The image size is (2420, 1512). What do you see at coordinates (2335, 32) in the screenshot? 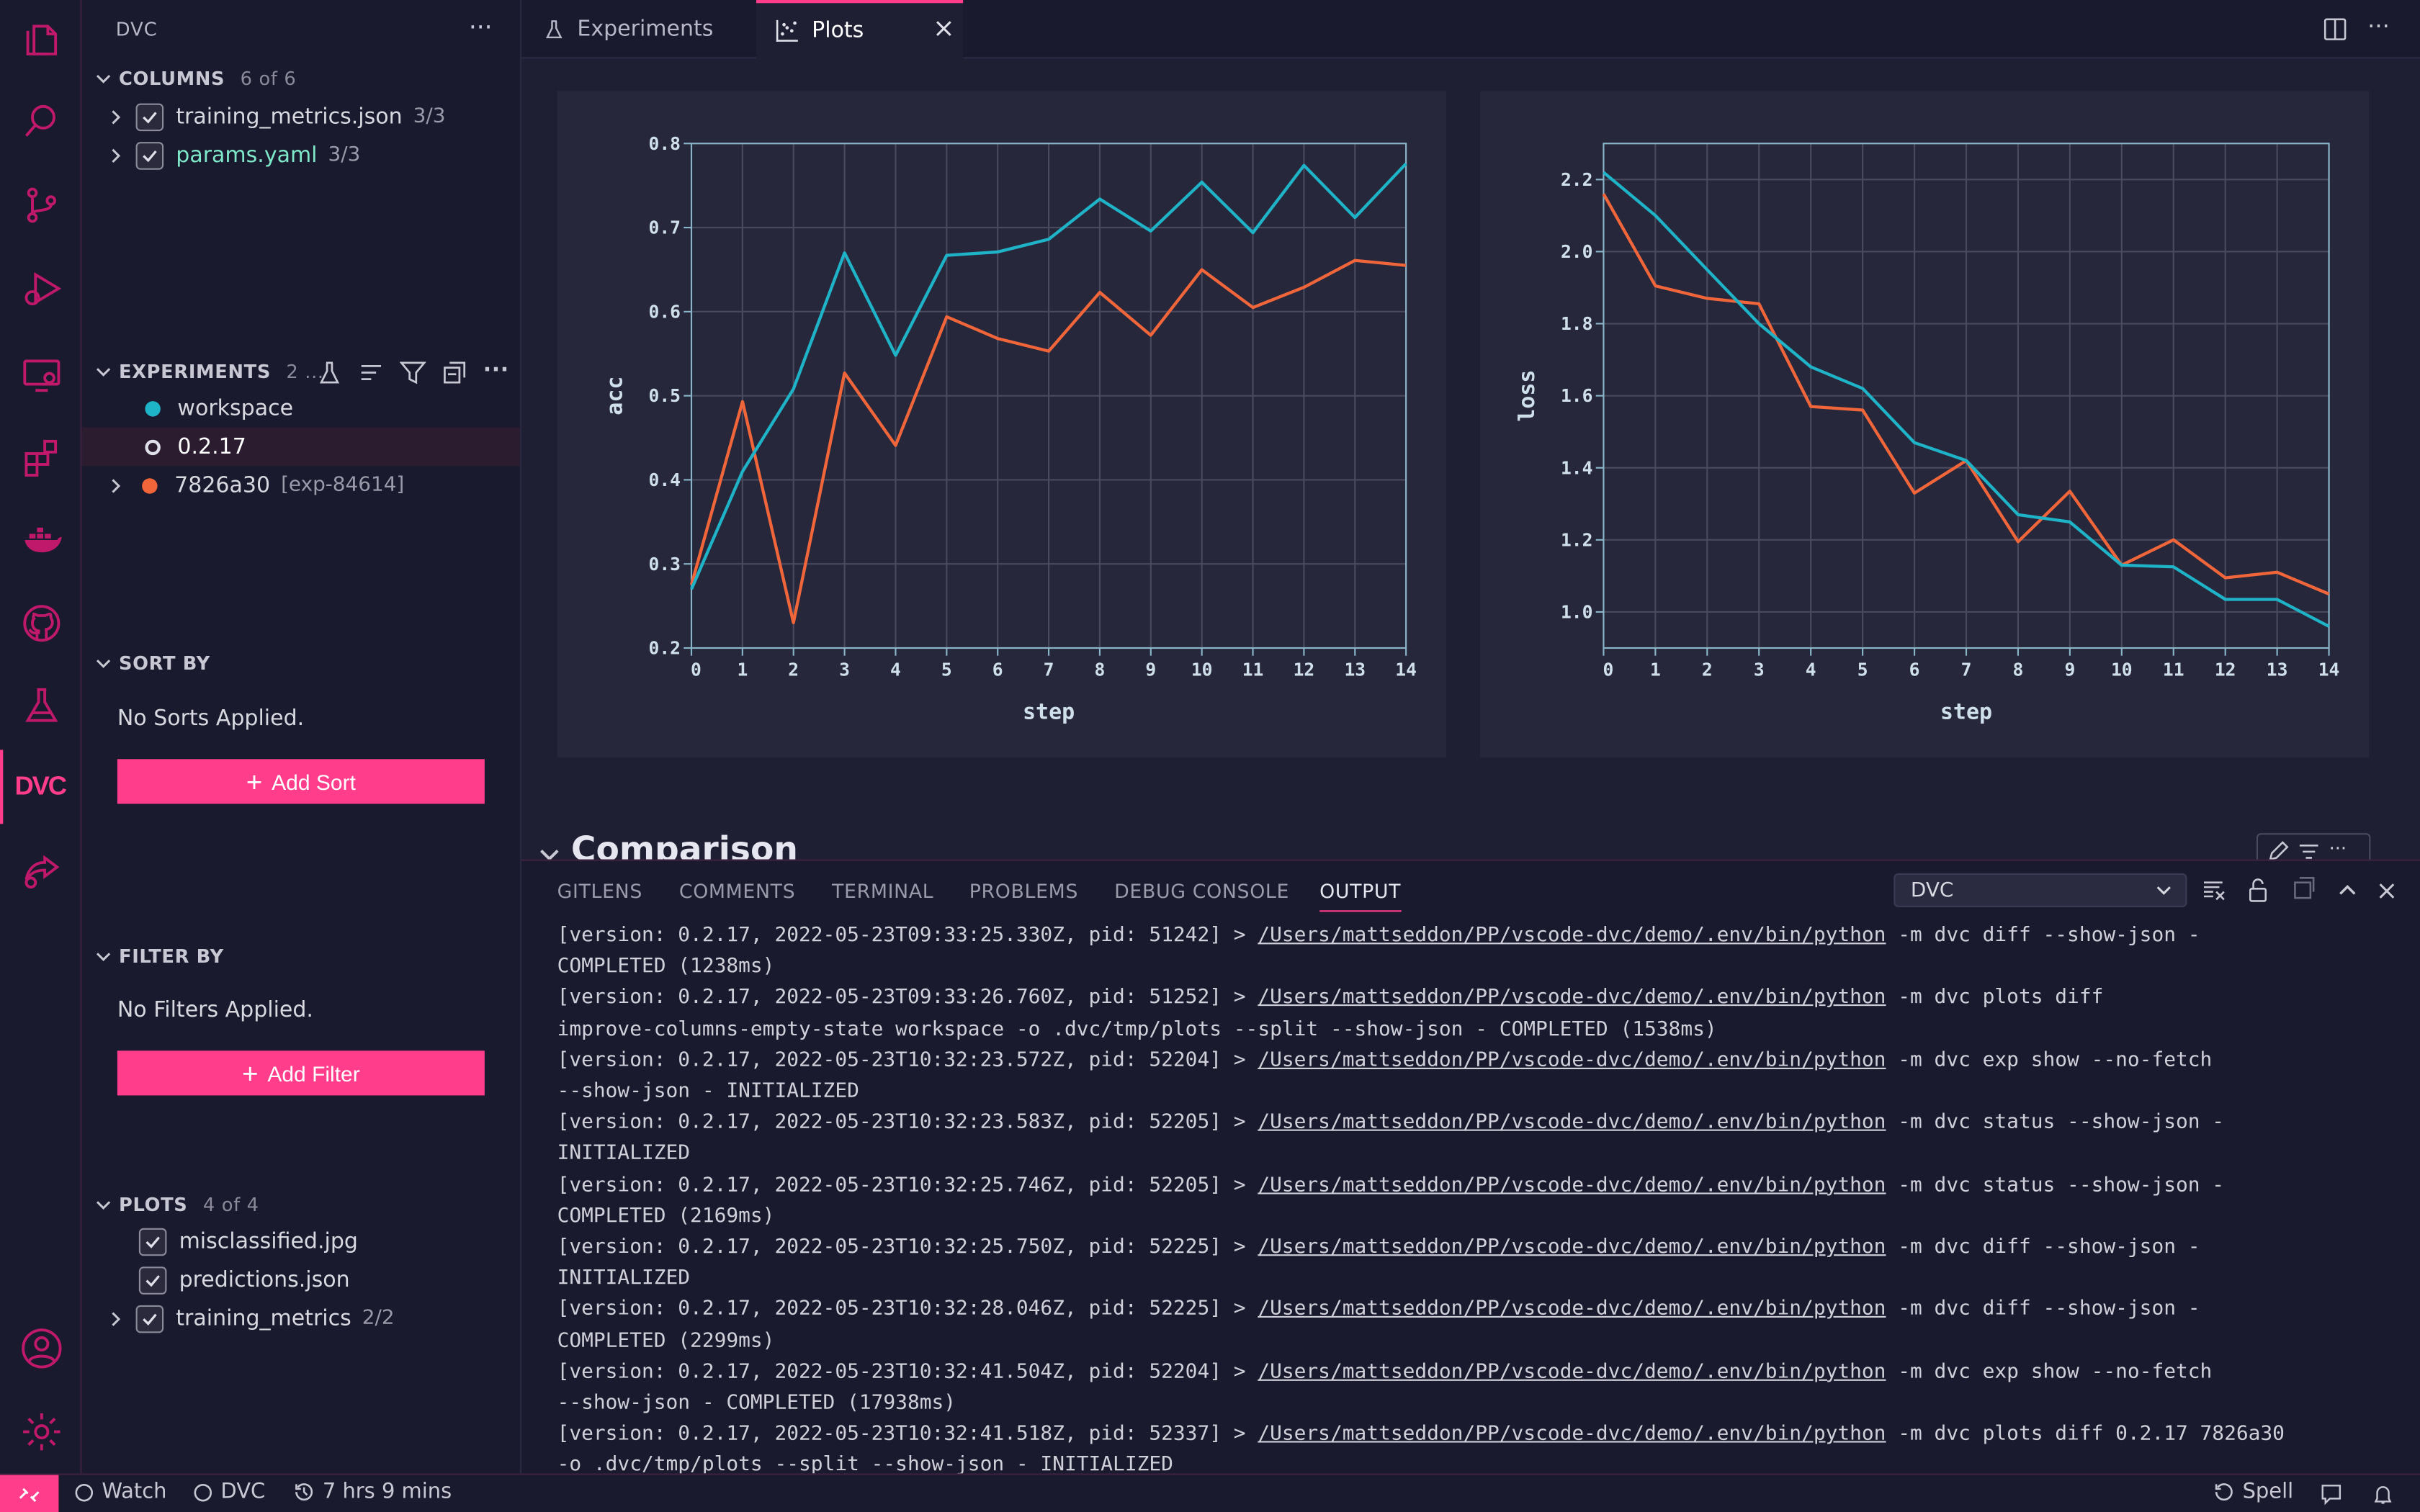
I see `split-editor-icon` at bounding box center [2335, 32].